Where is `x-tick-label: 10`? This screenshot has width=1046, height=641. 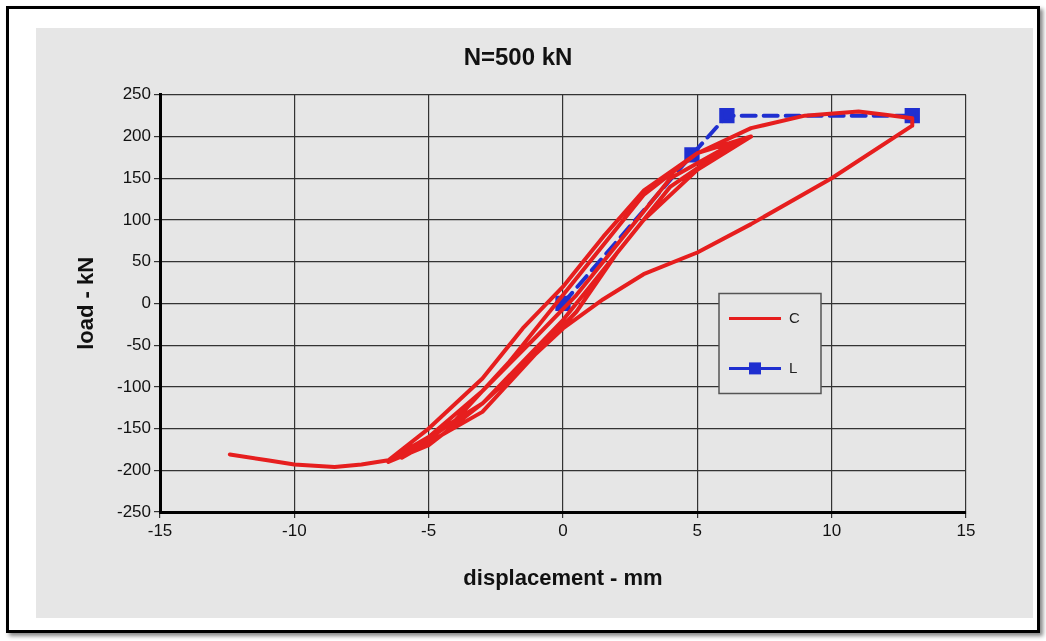 x-tick-label: 10 is located at coordinates (832, 530).